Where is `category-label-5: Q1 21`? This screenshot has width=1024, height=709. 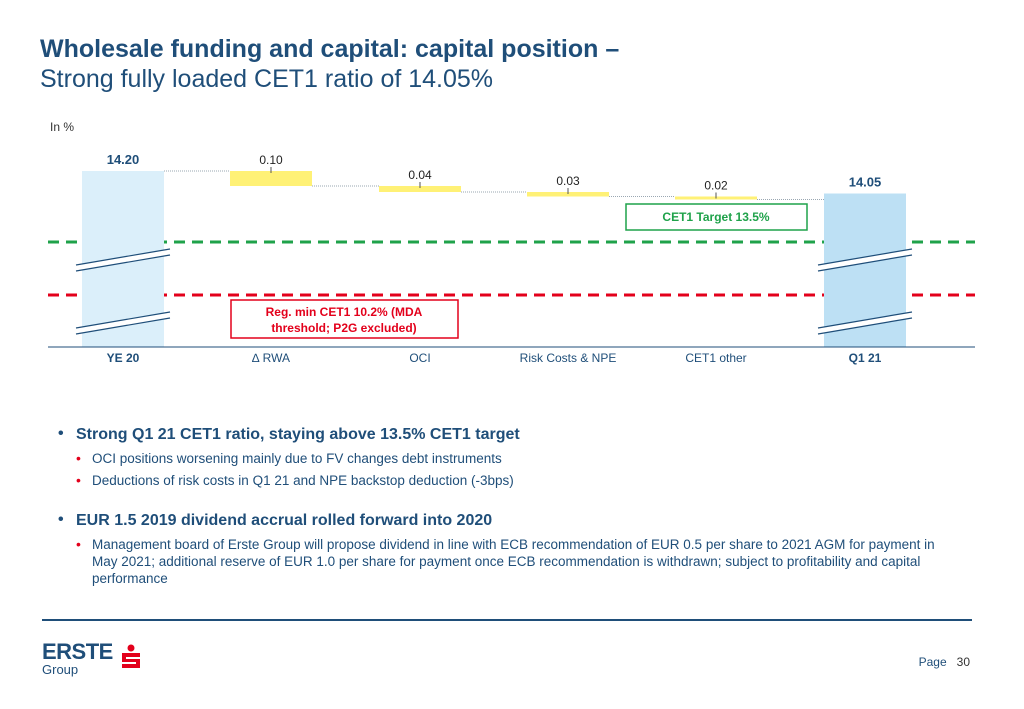 category-label-5: Q1 21 is located at coordinates (865, 358).